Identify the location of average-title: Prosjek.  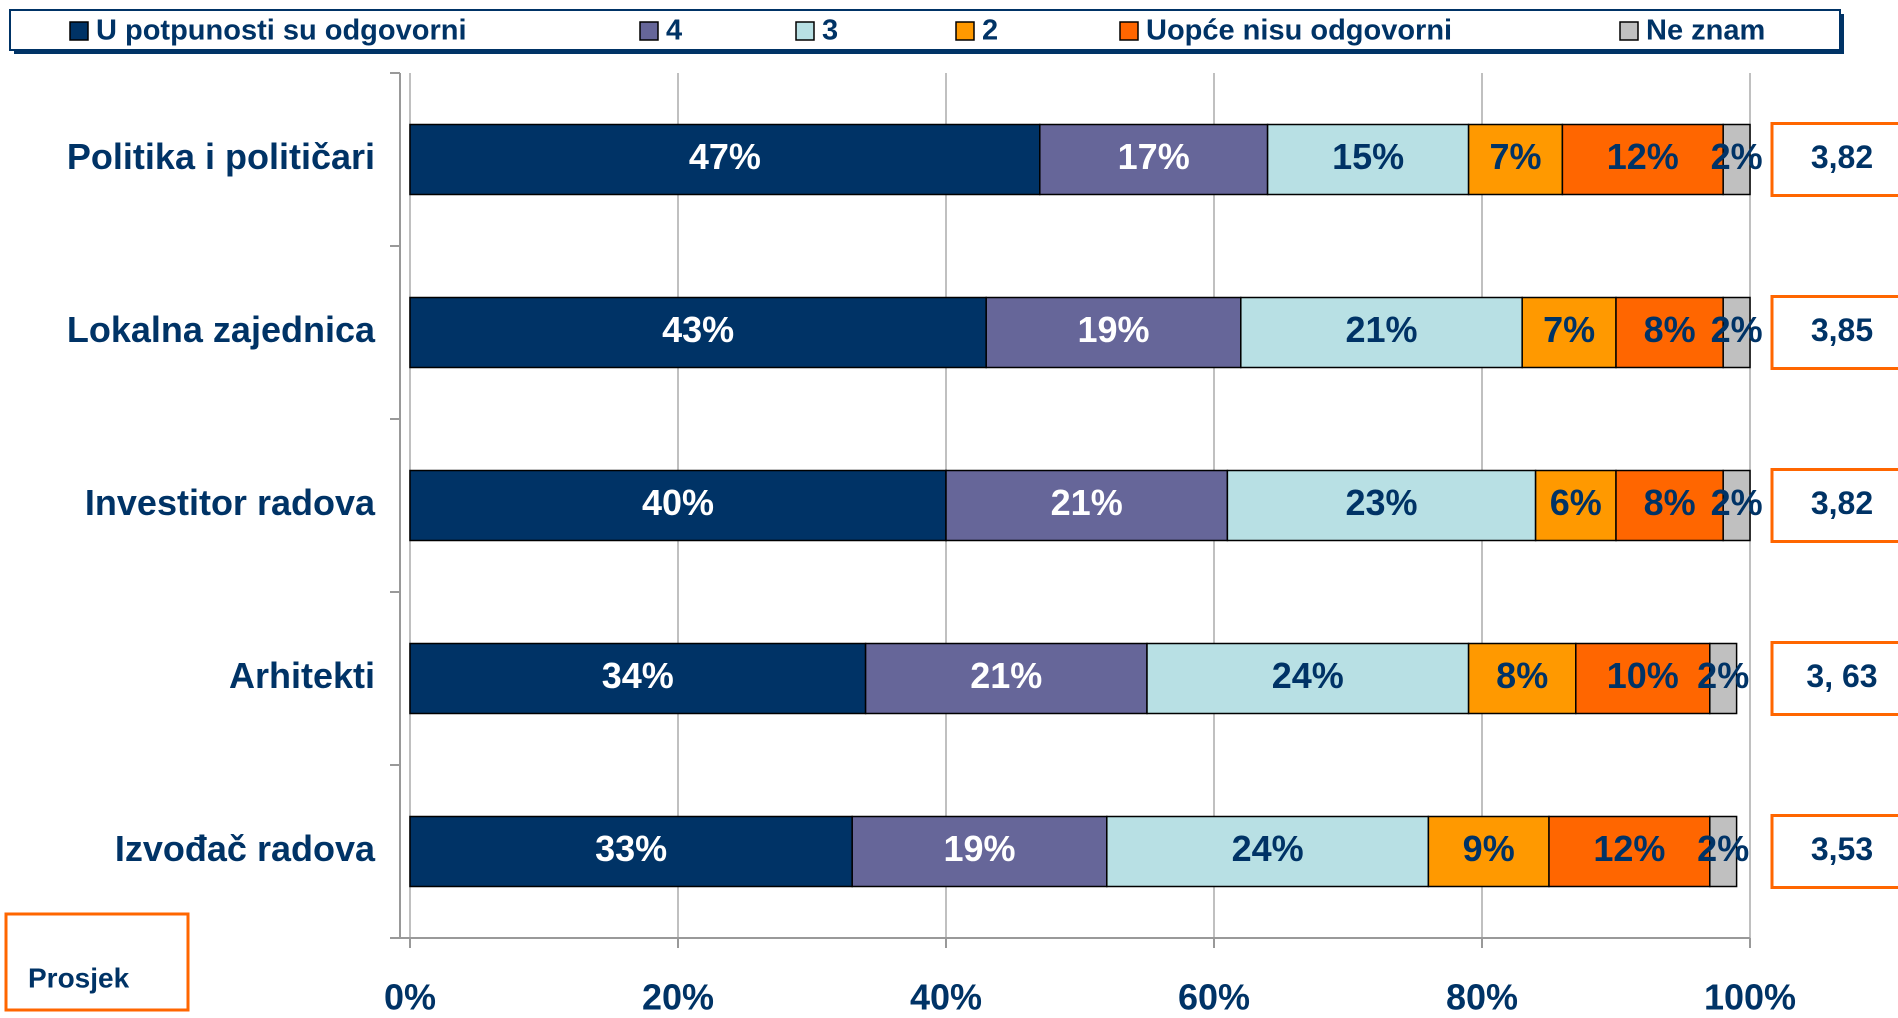
(79, 977).